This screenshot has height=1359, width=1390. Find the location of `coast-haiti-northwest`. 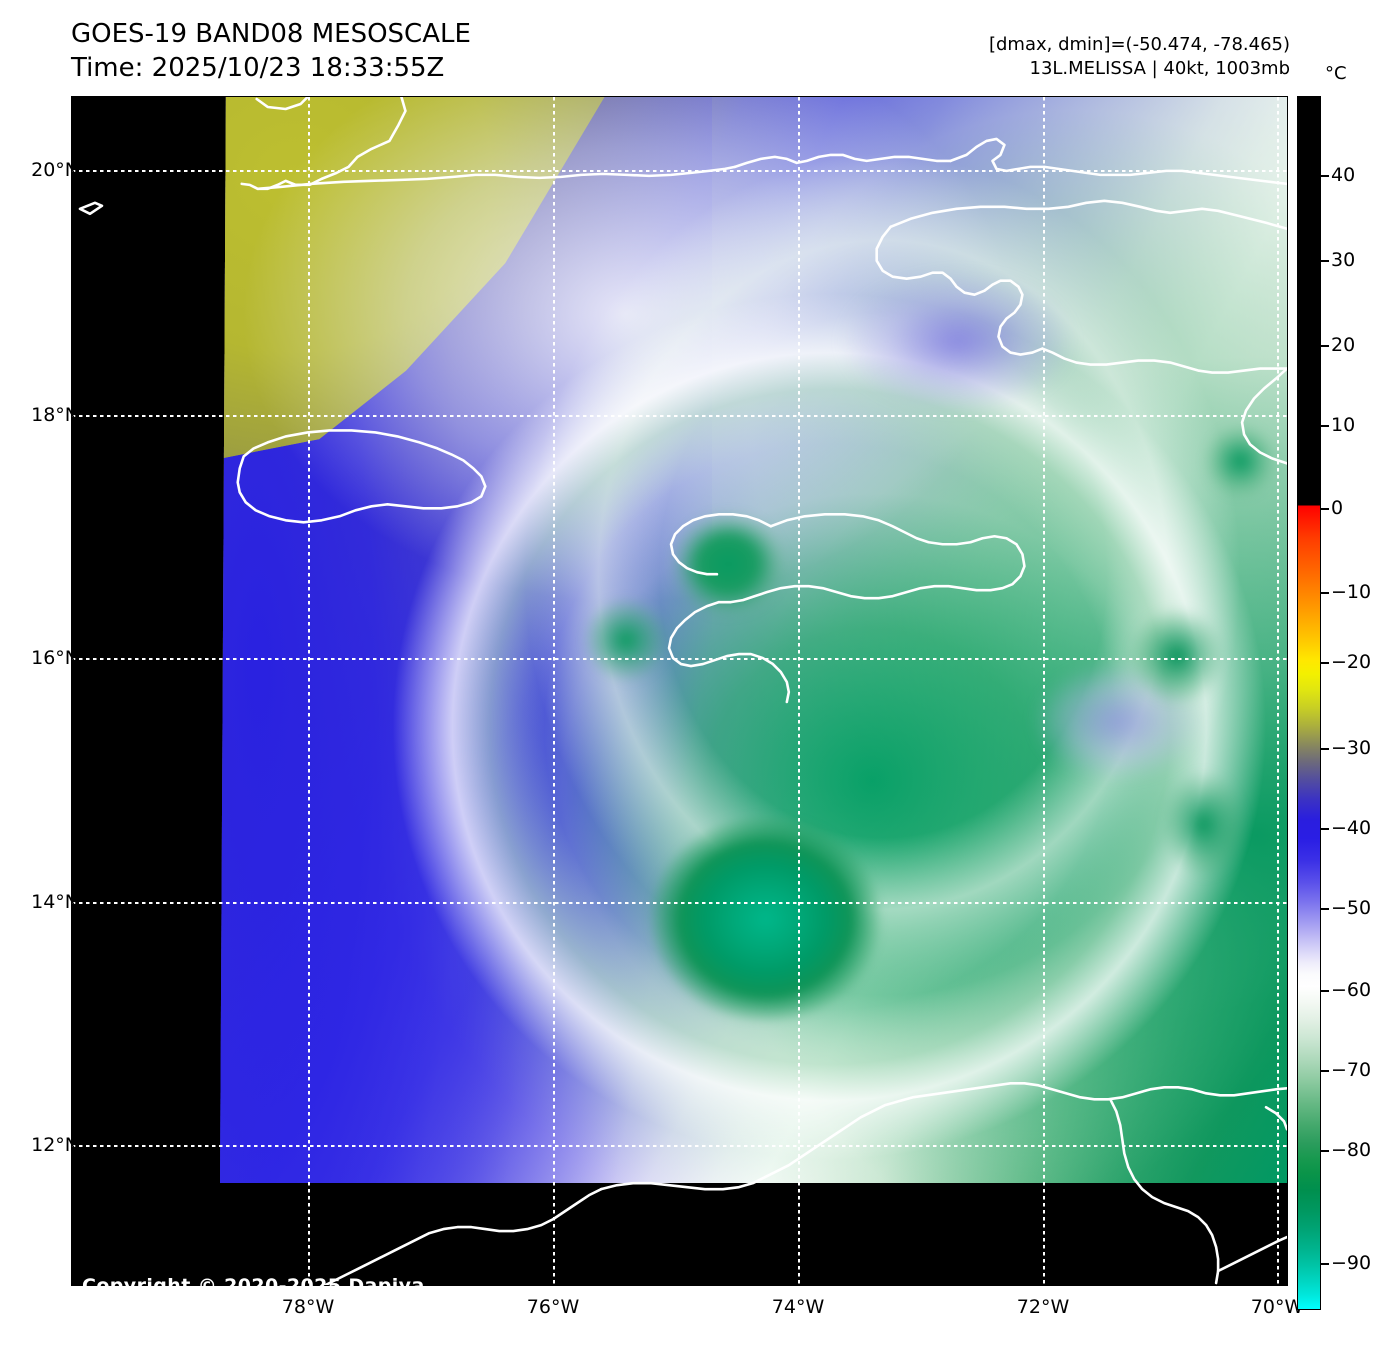

coast-haiti-northwest is located at coordinates (959, 290).